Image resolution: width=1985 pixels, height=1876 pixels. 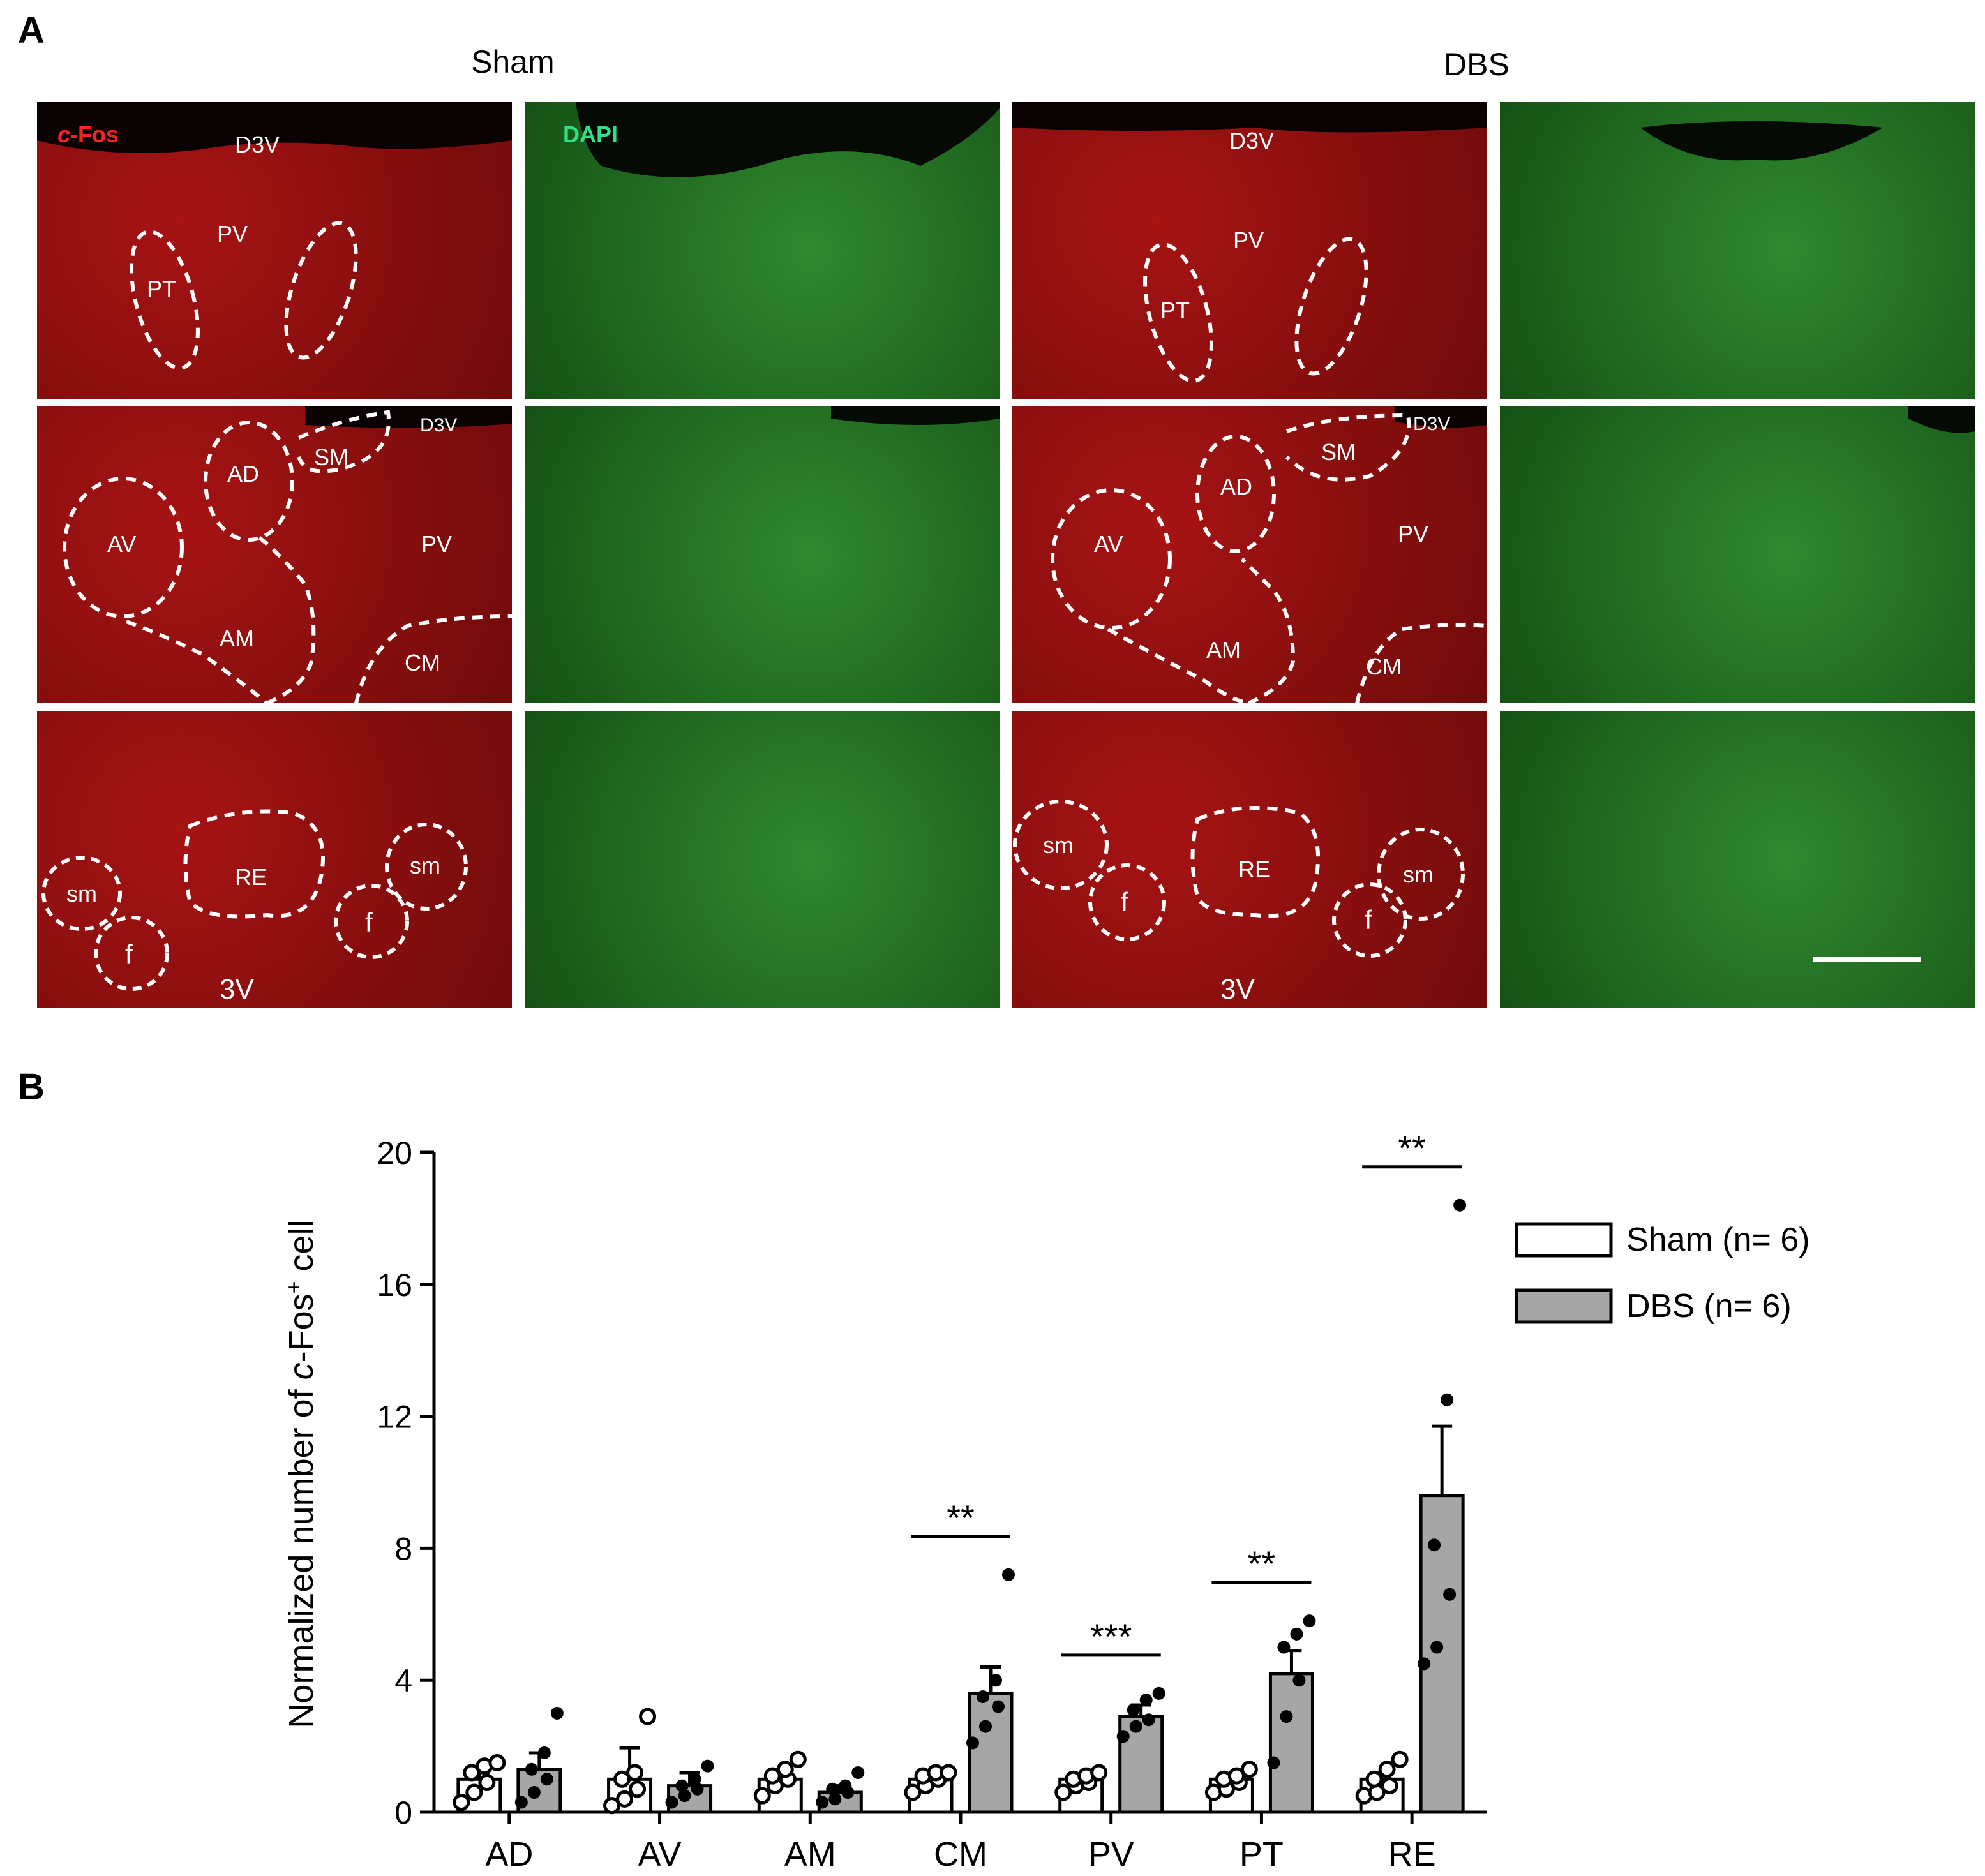 What do you see at coordinates (1338, 452) in the screenshot?
I see `row2-dbs-sm: SM` at bounding box center [1338, 452].